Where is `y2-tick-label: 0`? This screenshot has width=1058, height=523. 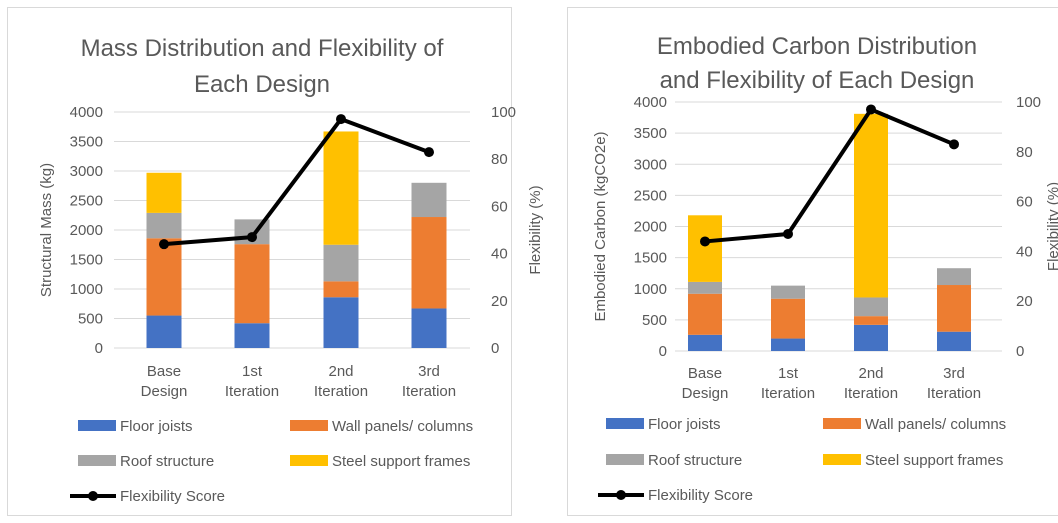 y2-tick-label: 0 is located at coordinates (1020, 351).